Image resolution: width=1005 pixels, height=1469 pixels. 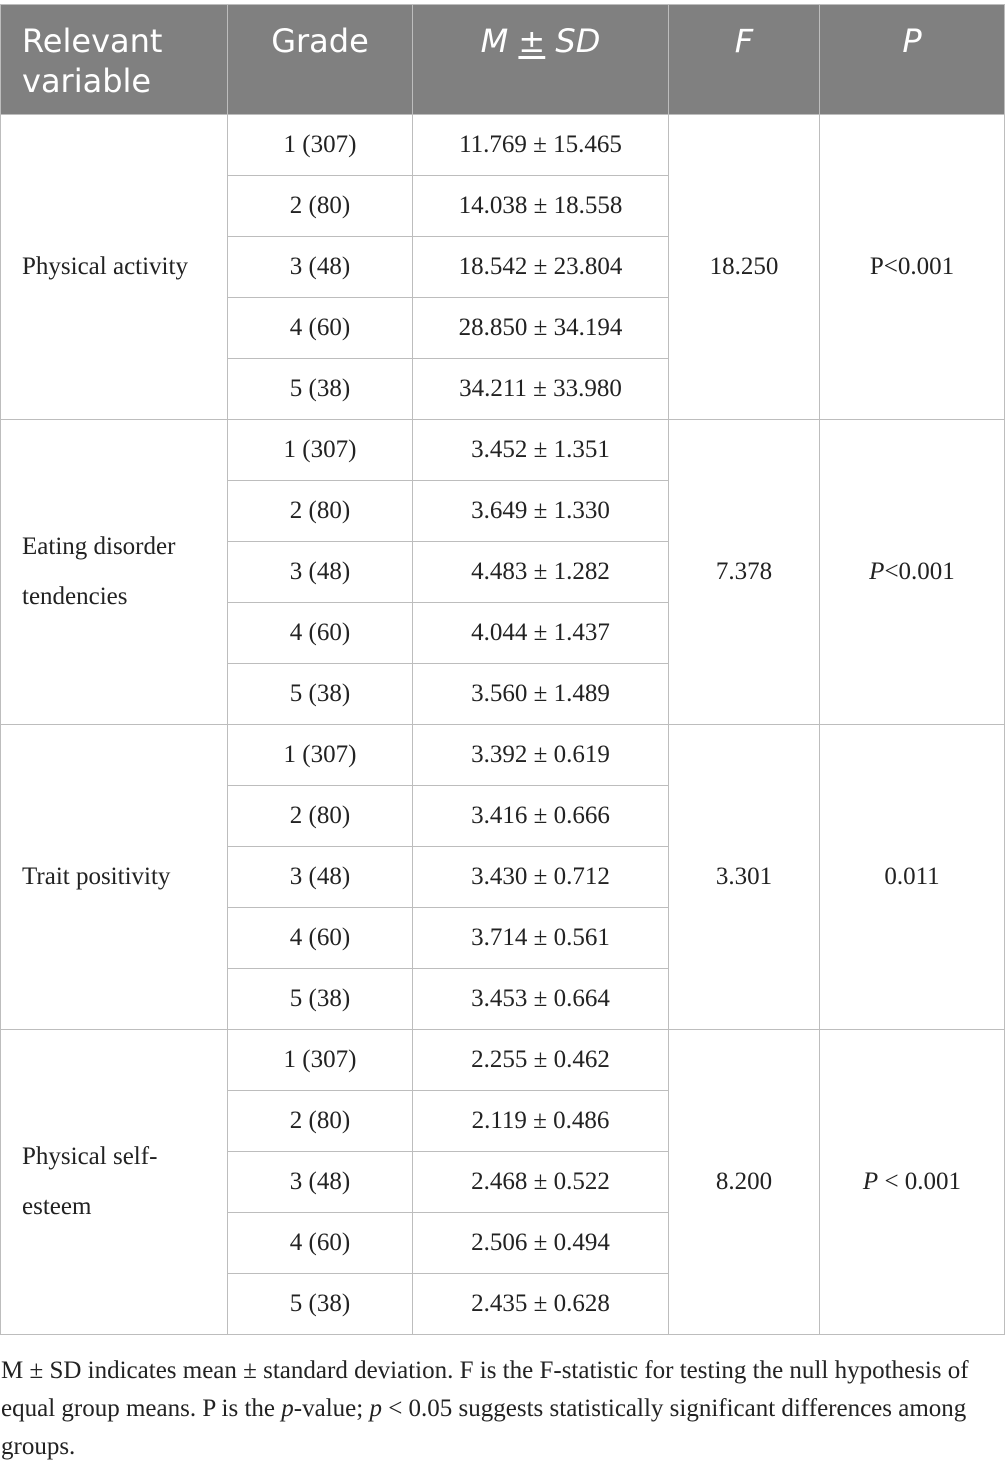 I want to click on table-row: 4 (60) 4.044 ± 1.437, so click(x=503, y=633).